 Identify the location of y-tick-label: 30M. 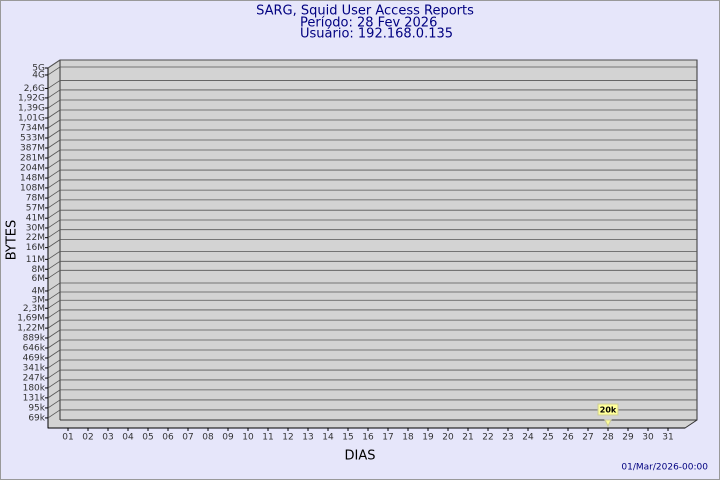
(35, 228).